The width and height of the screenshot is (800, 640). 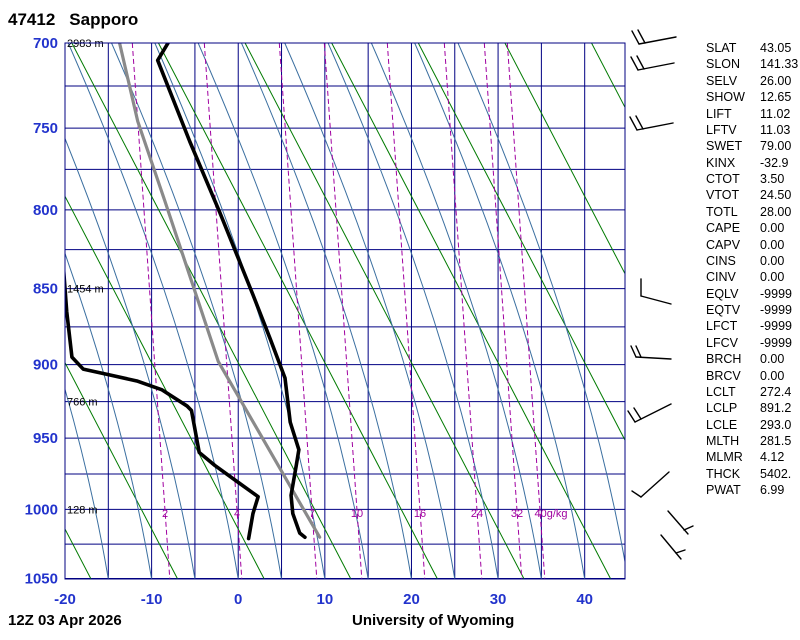 What do you see at coordinates (584, 599) in the screenshot?
I see `svg-text: 40` at bounding box center [584, 599].